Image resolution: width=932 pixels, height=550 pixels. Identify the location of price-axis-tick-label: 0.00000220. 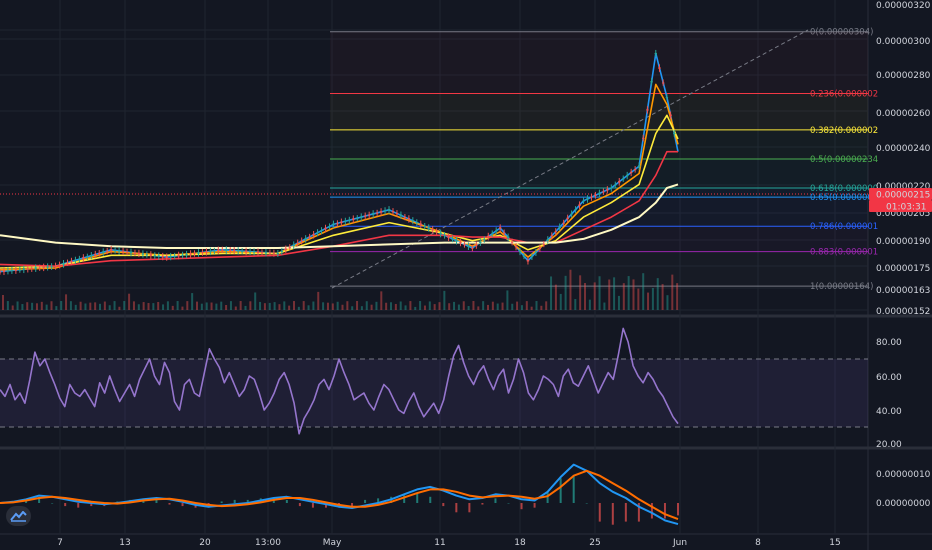
(903, 187).